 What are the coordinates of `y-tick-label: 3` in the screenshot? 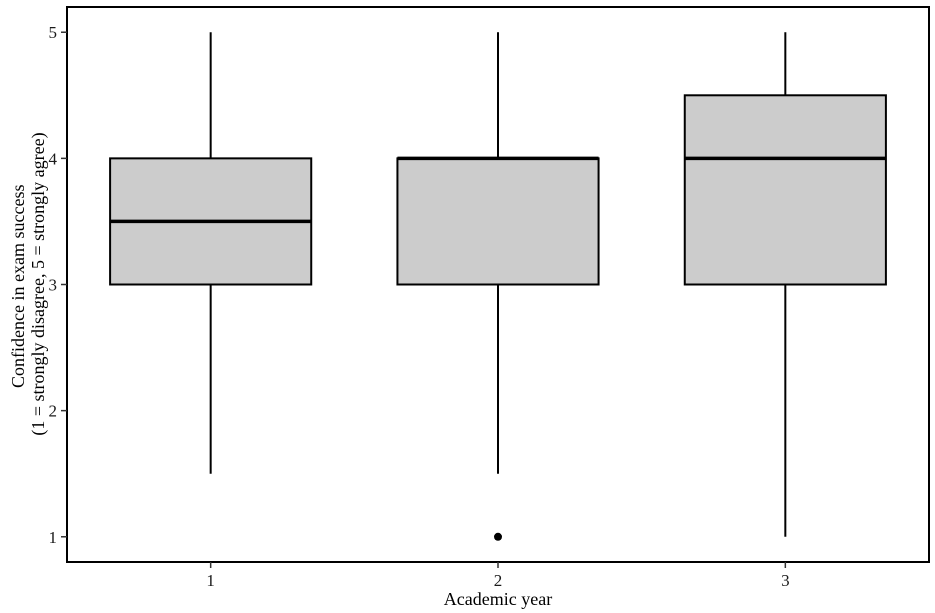 It's located at (53, 285).